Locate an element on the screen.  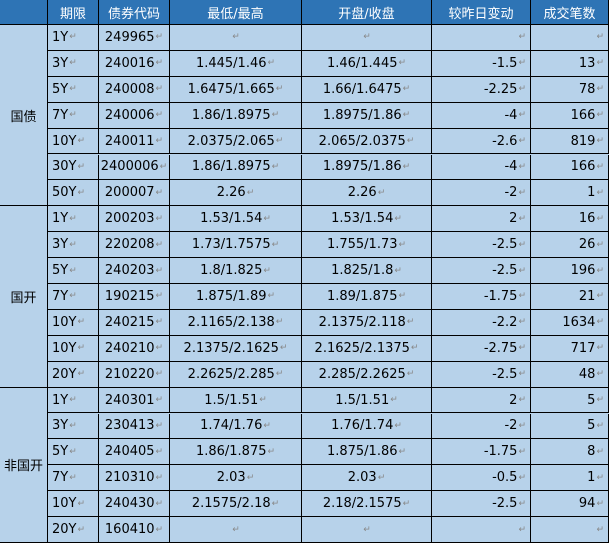
cell-lowhigh: 1.73/1.7575 ↵ is located at coordinates (236, 245).